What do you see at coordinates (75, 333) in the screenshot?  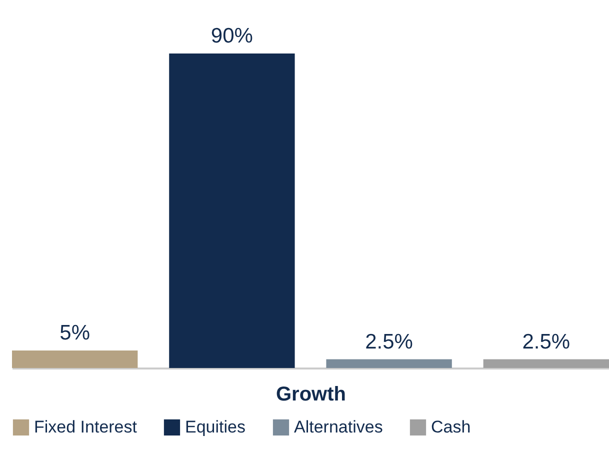 I see `data-label: 5%` at bounding box center [75, 333].